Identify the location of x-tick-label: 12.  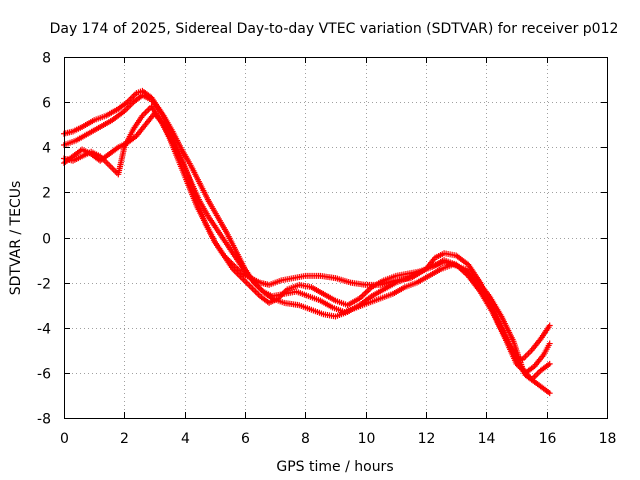
(427, 439).